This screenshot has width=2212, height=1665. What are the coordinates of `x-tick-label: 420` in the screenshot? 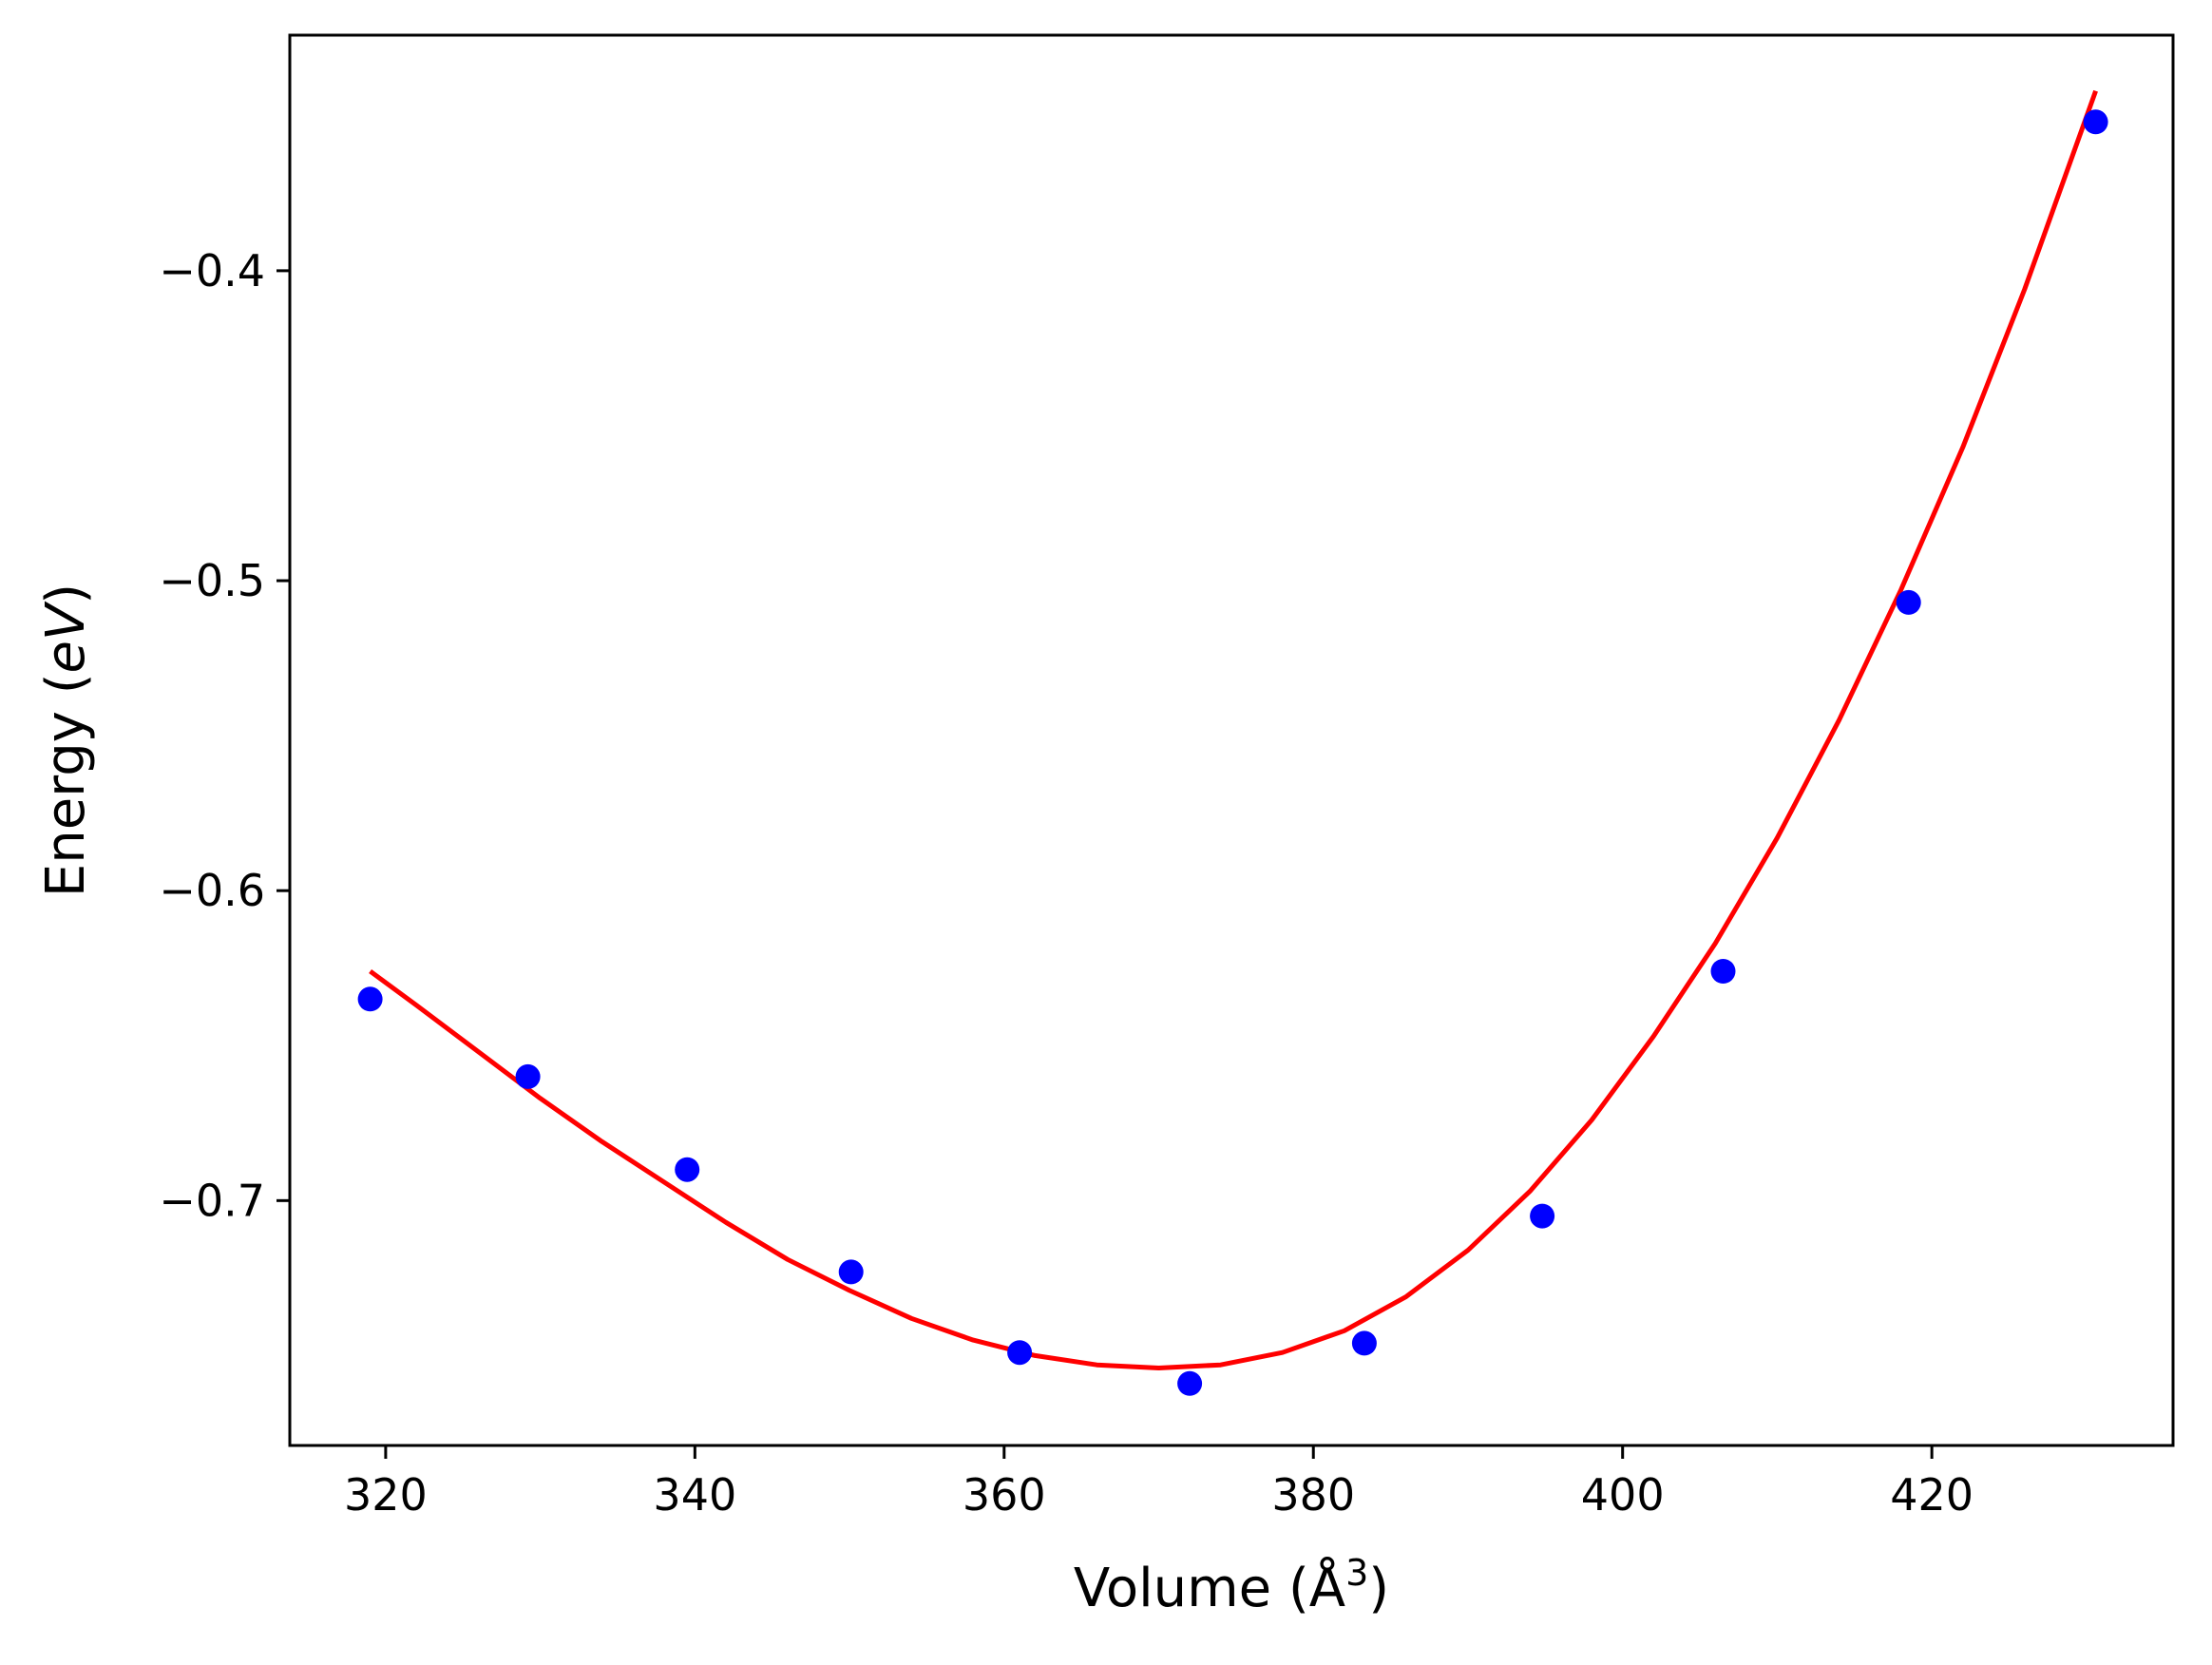 It's located at (1932, 1495).